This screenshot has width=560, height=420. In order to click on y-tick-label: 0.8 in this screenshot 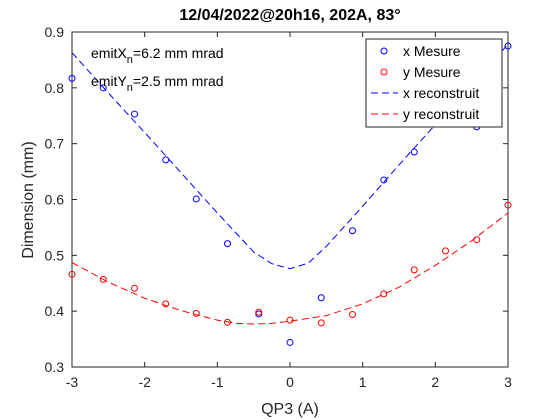, I will do `click(55, 88)`.